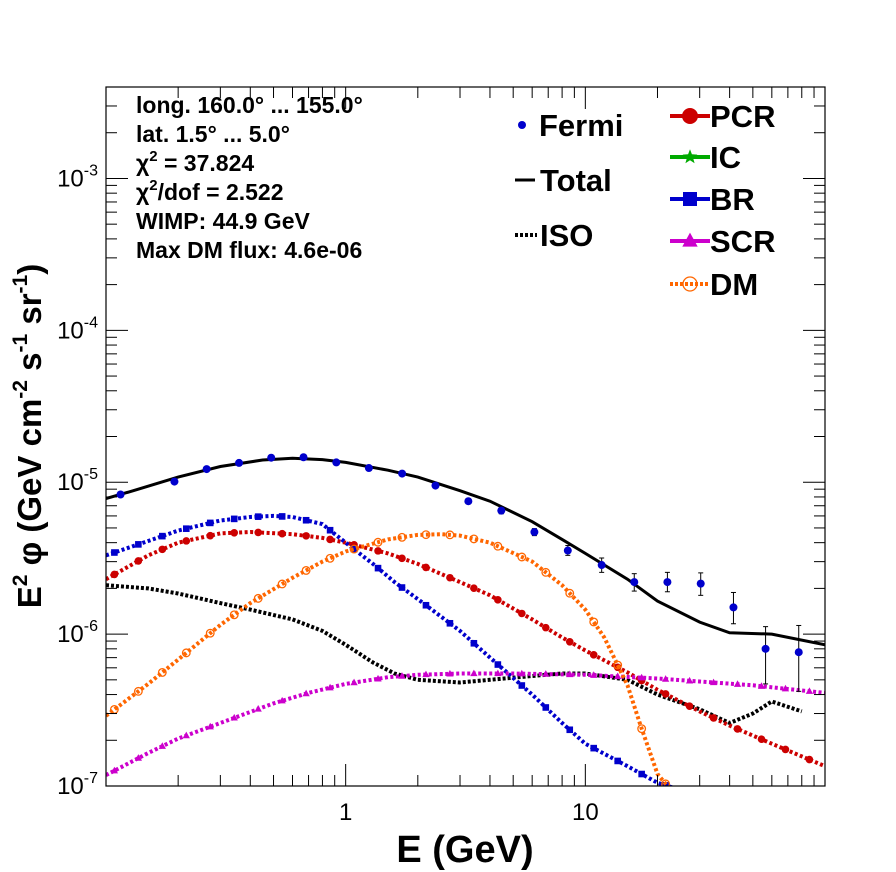  Describe the element at coordinates (645, 200) in the screenshot. I see `legend: Fermi Total ISO PCR IC BR SCR DM` at that location.